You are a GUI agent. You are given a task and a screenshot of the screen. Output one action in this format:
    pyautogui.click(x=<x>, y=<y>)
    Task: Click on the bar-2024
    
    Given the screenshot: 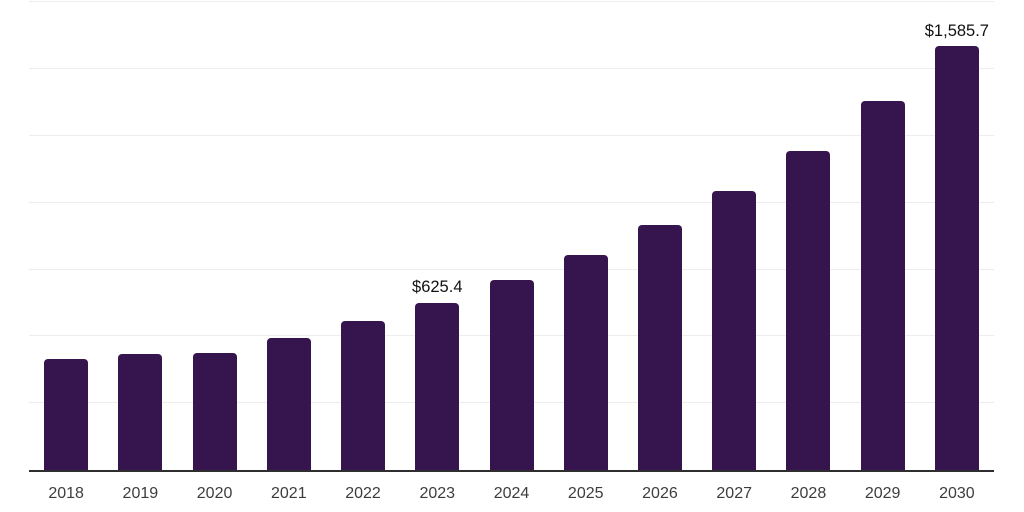 What is the action you would take?
    pyautogui.click(x=511, y=375)
    